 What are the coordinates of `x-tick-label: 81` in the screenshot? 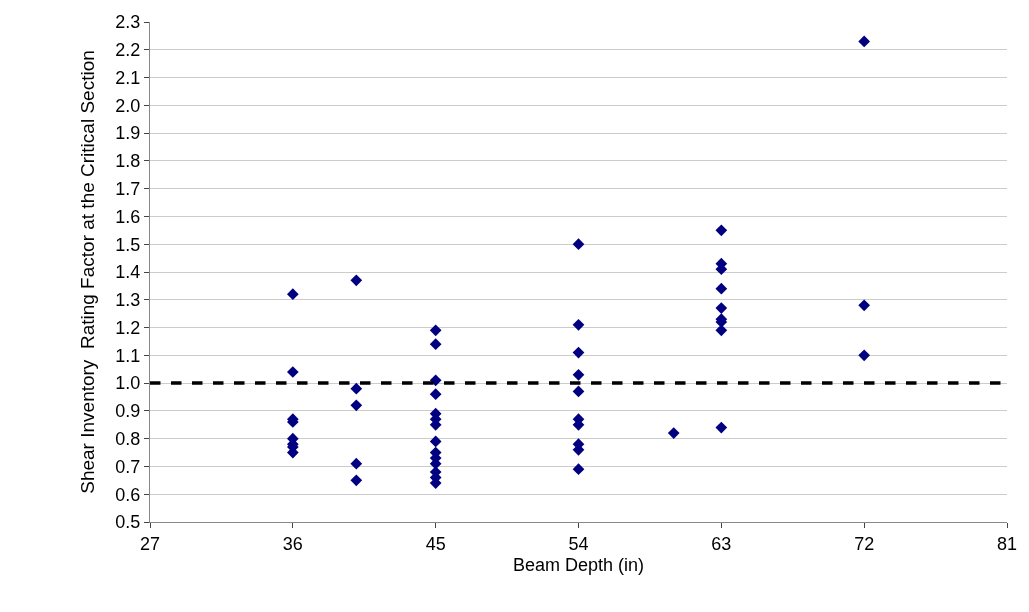 It's located at (1007, 543).